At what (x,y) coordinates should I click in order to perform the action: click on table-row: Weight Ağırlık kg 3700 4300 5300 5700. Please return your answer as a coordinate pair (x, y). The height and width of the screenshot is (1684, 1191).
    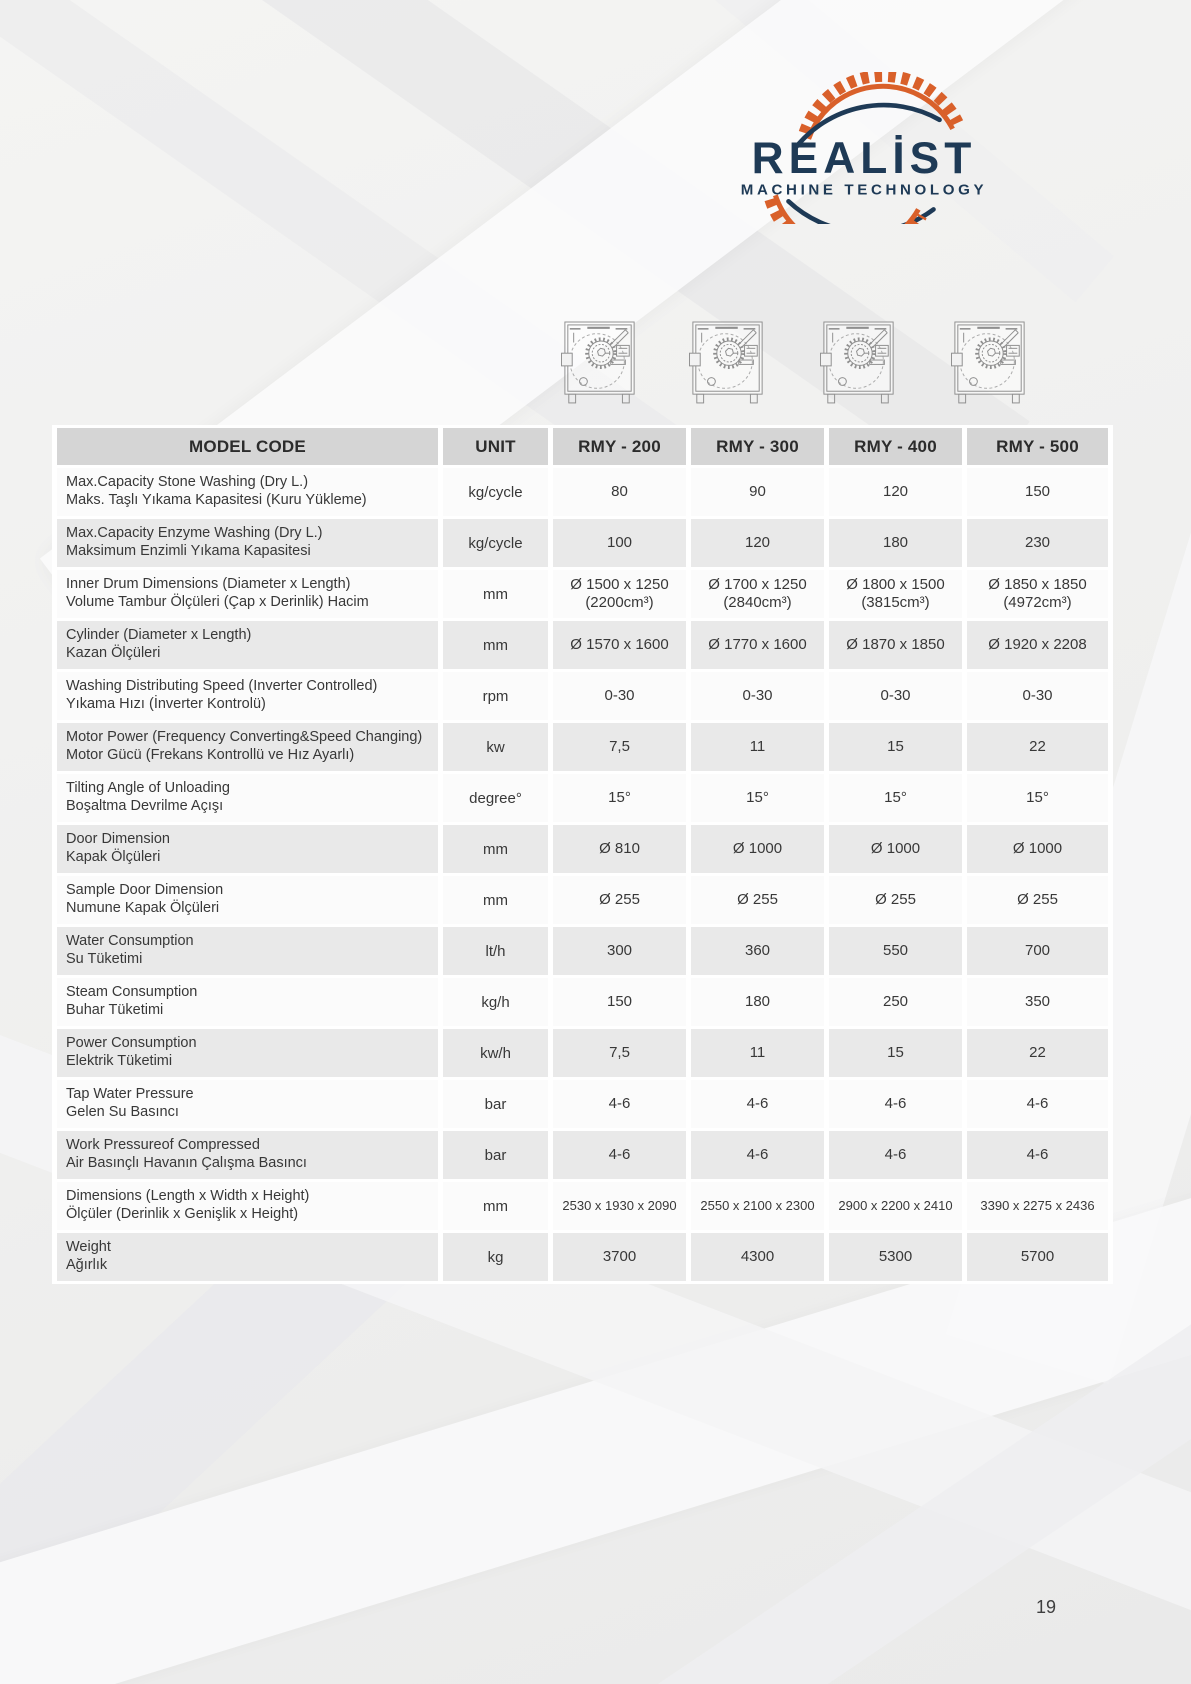
    Looking at the image, I should click on (582, 1257).